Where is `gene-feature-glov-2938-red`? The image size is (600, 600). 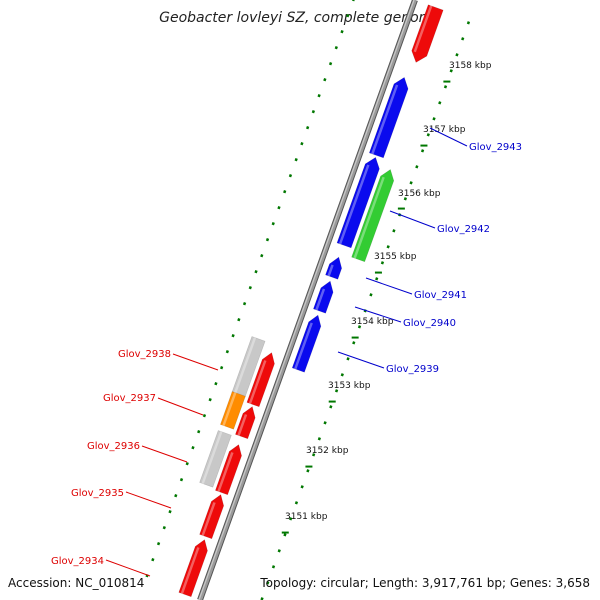
gene-feature-glov-2938-red is located at coordinates (260, 380).